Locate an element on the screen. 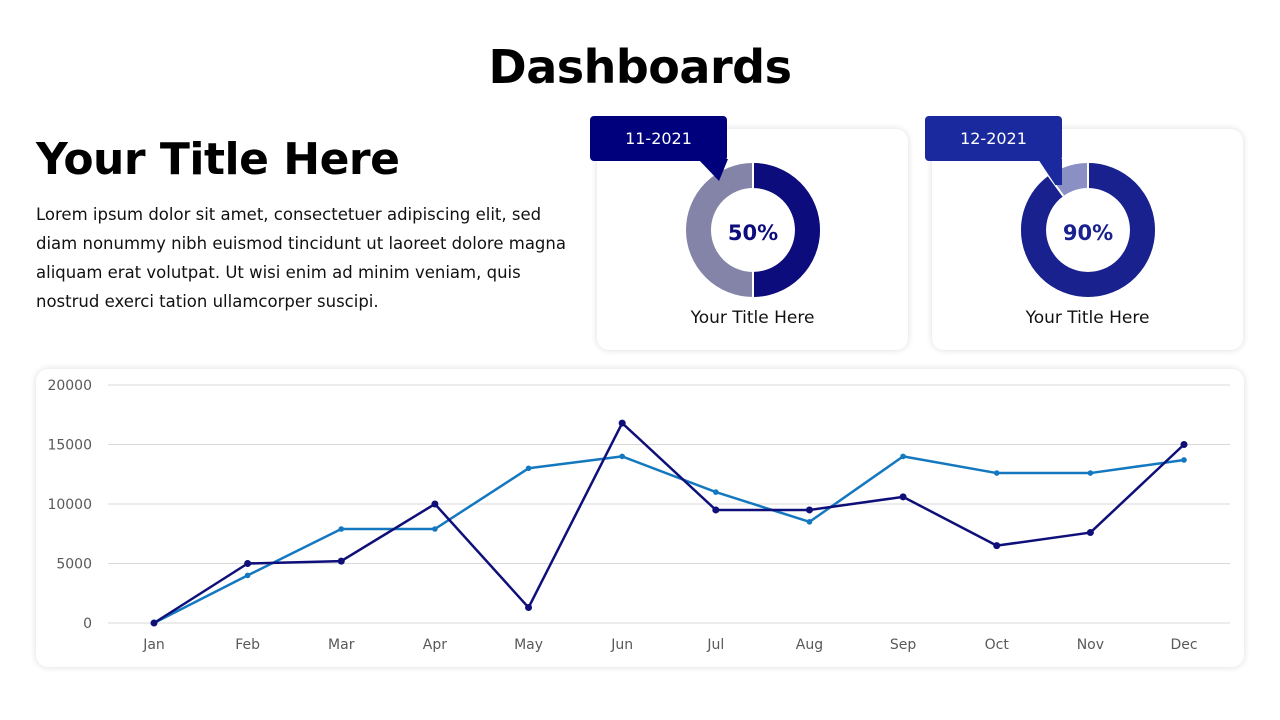  y-tick-label: 0 is located at coordinates (87, 624).